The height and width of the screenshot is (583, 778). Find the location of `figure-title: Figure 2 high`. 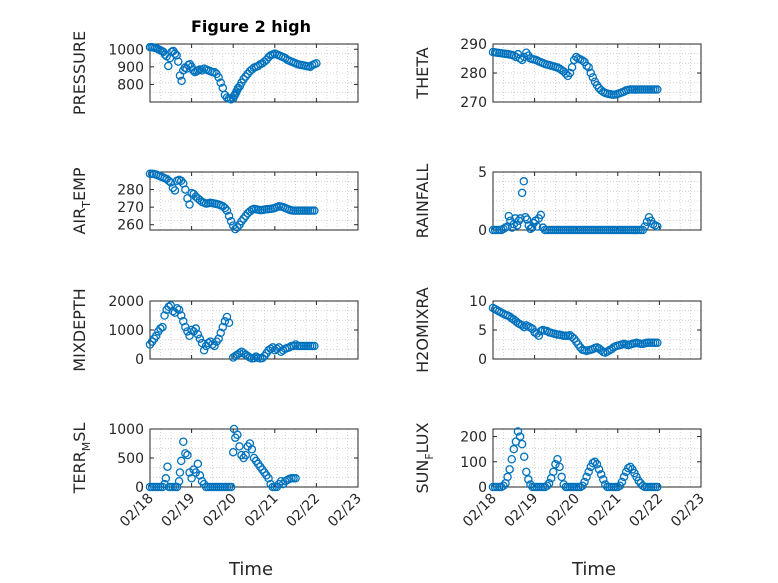

figure-title: Figure 2 high is located at coordinates (251, 26).